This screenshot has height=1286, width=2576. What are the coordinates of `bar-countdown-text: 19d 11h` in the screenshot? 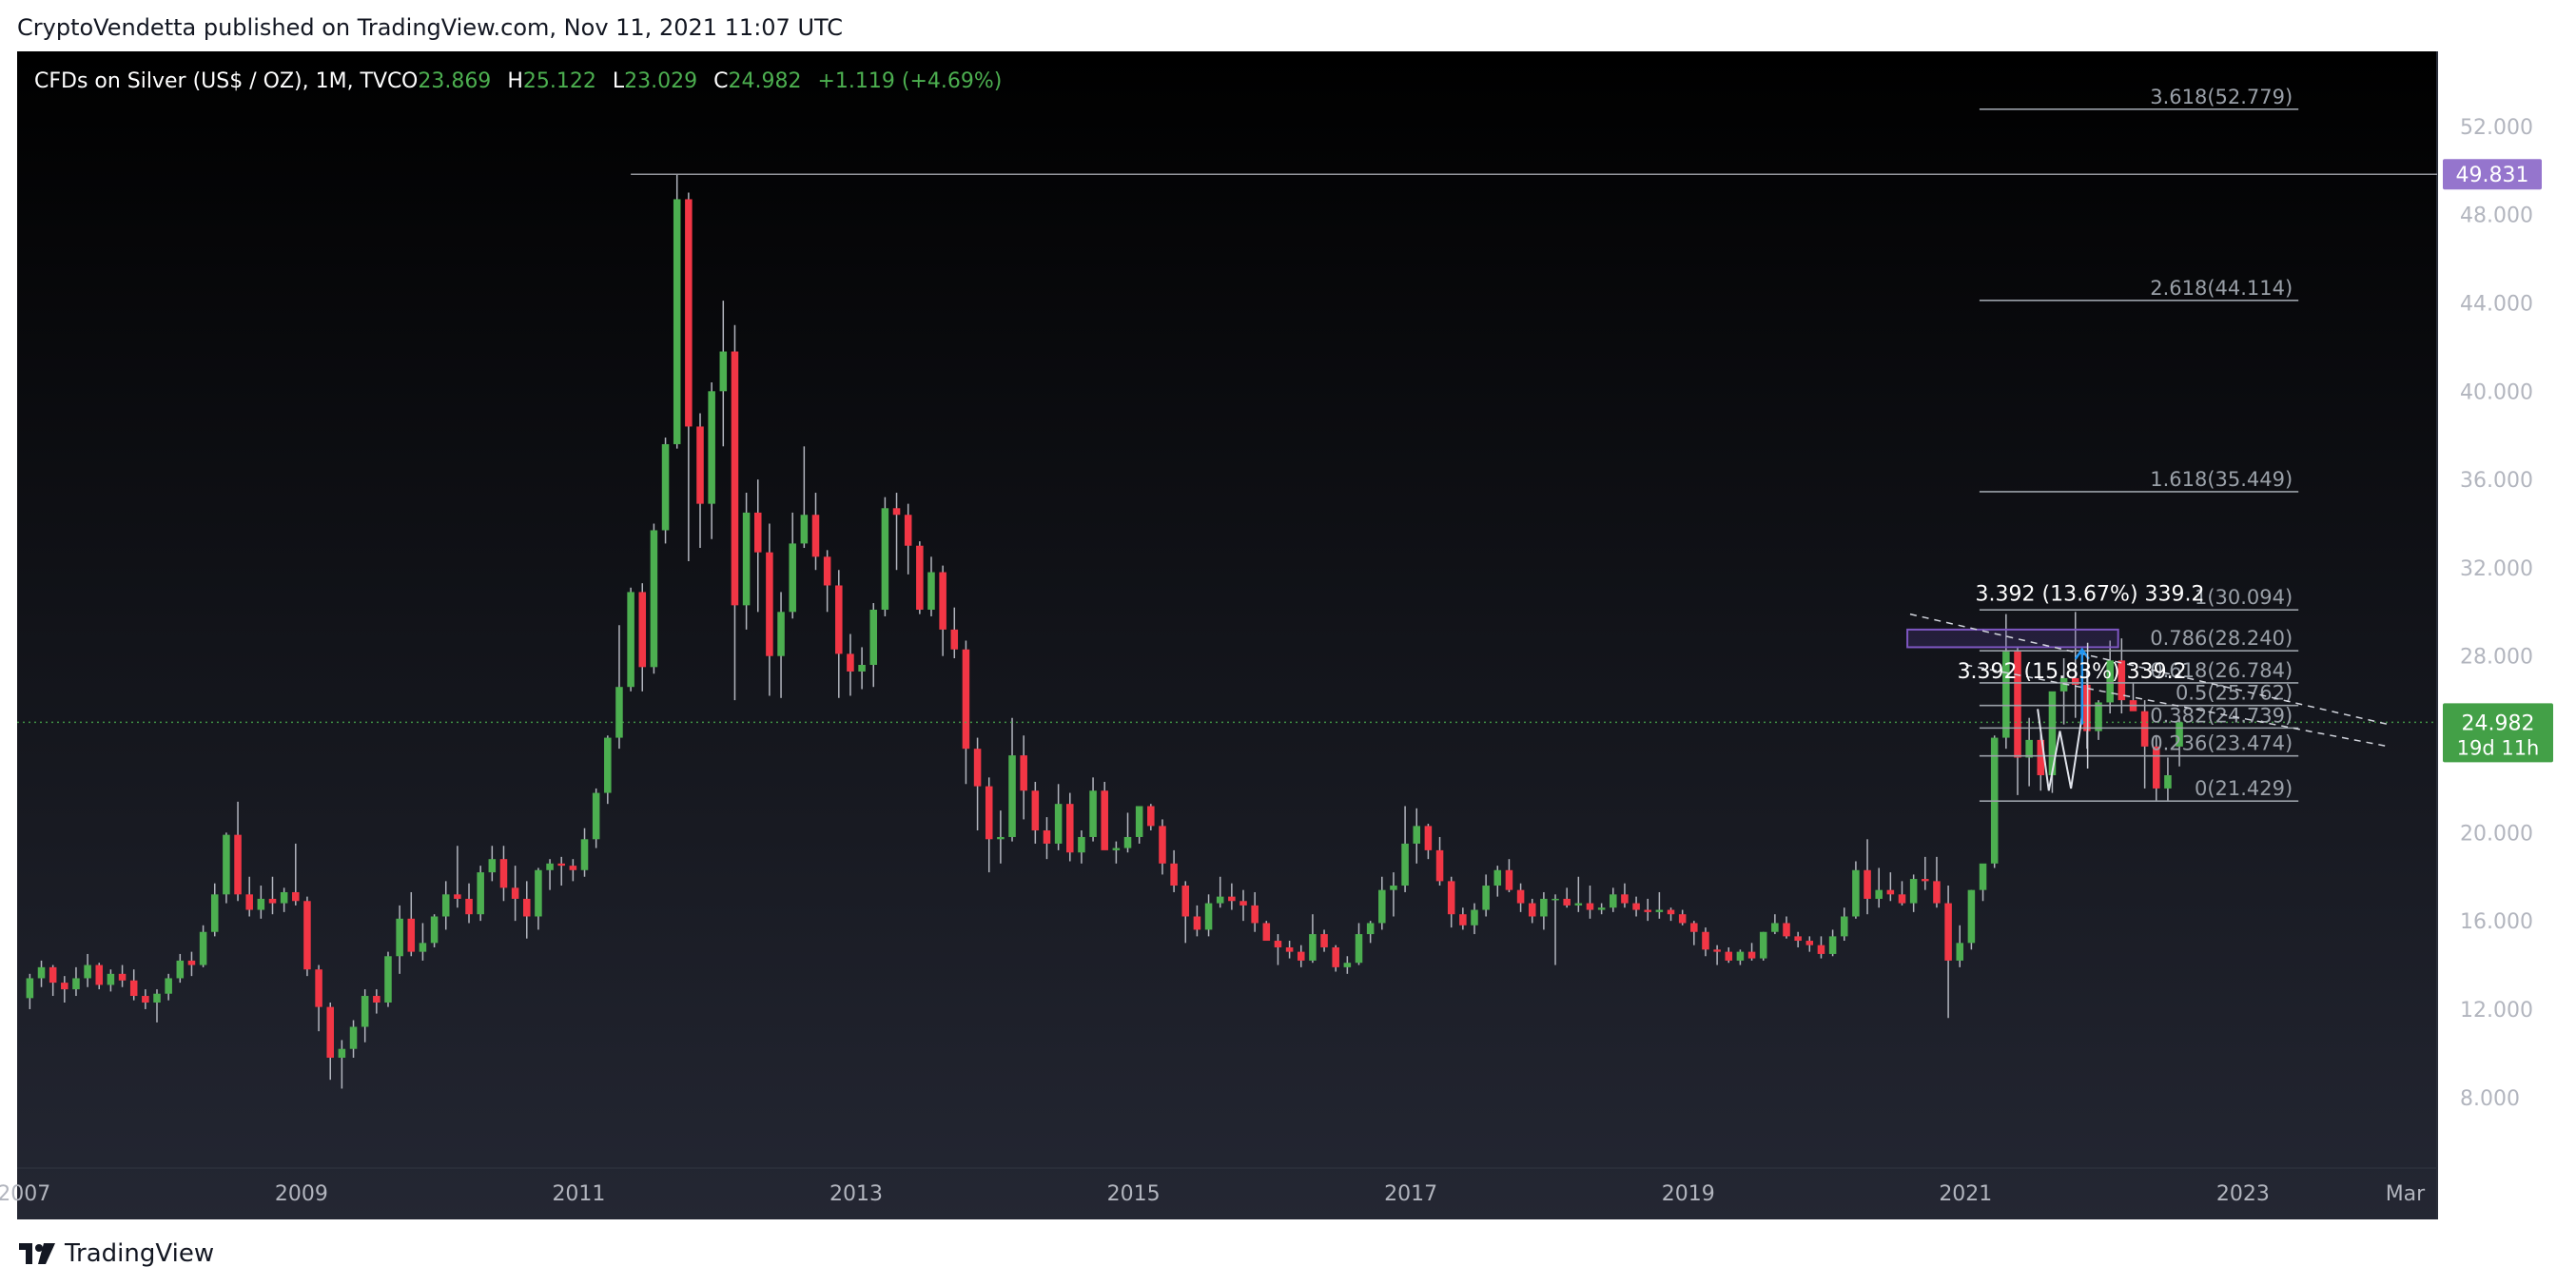 It's located at (2499, 747).